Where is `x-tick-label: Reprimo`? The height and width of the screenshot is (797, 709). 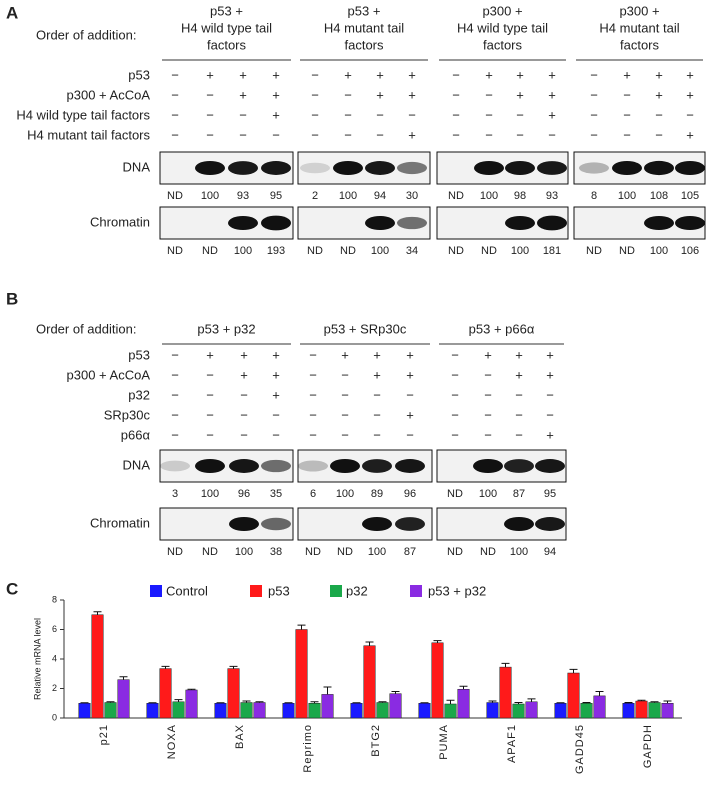 x-tick-label: Reprimo is located at coordinates (308, 748).